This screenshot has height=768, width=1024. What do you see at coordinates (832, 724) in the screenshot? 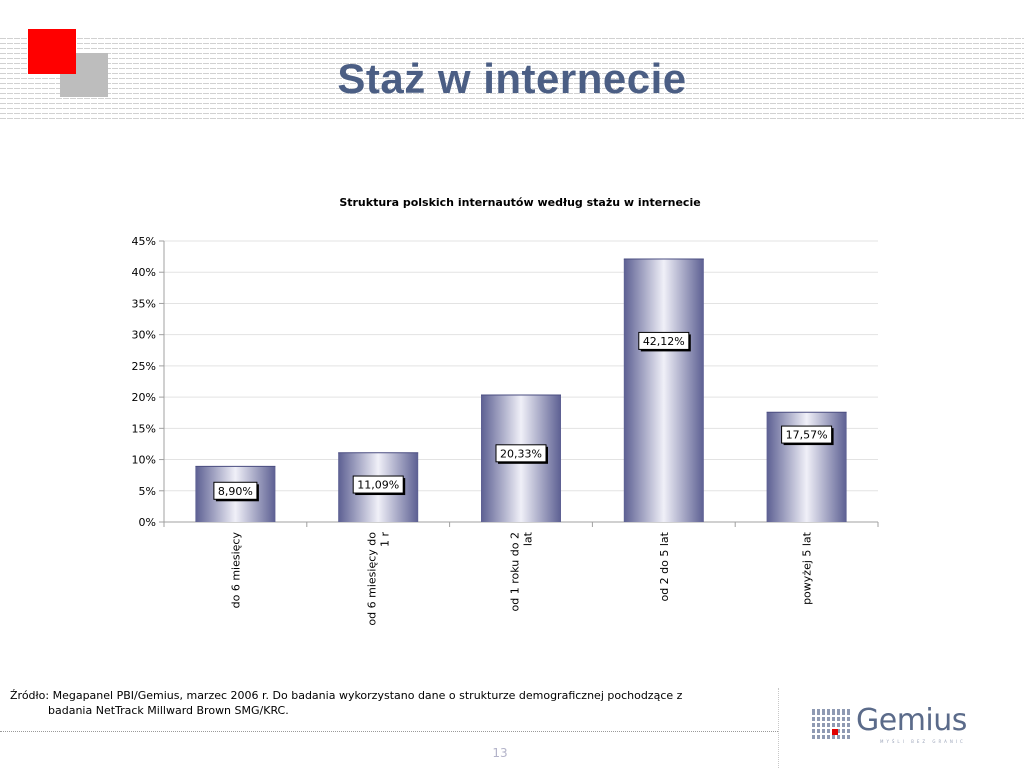
I see `gemius-grid-icon` at bounding box center [832, 724].